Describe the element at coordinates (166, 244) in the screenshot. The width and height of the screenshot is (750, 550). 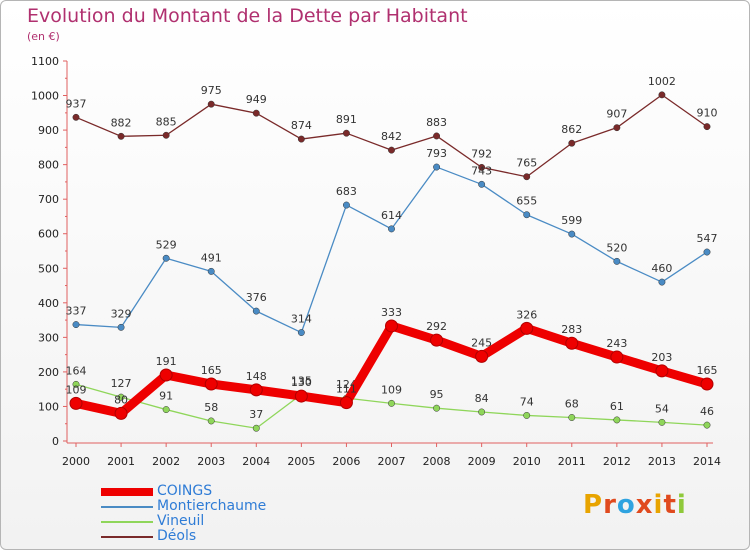
I see `data-label-montierchaume: 529` at that location.